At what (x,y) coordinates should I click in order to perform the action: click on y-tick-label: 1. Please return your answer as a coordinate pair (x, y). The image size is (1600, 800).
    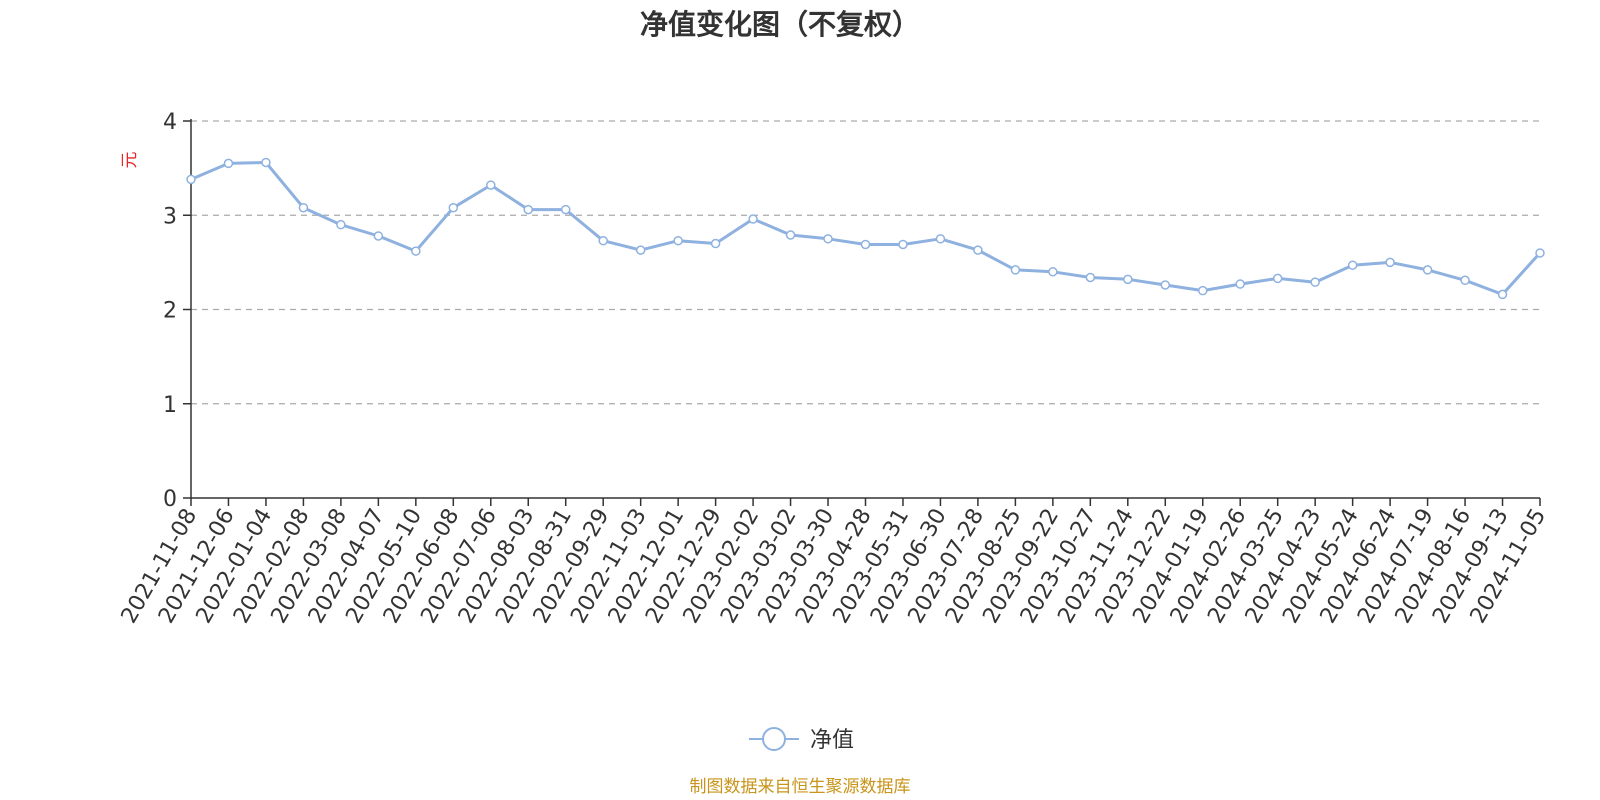
    Looking at the image, I should click on (170, 405).